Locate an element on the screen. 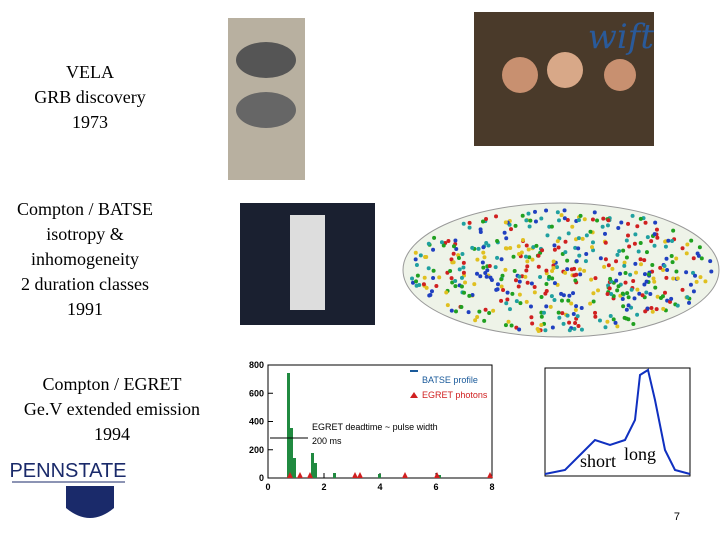  caption-line: isotropy & is located at coordinates (85, 234).